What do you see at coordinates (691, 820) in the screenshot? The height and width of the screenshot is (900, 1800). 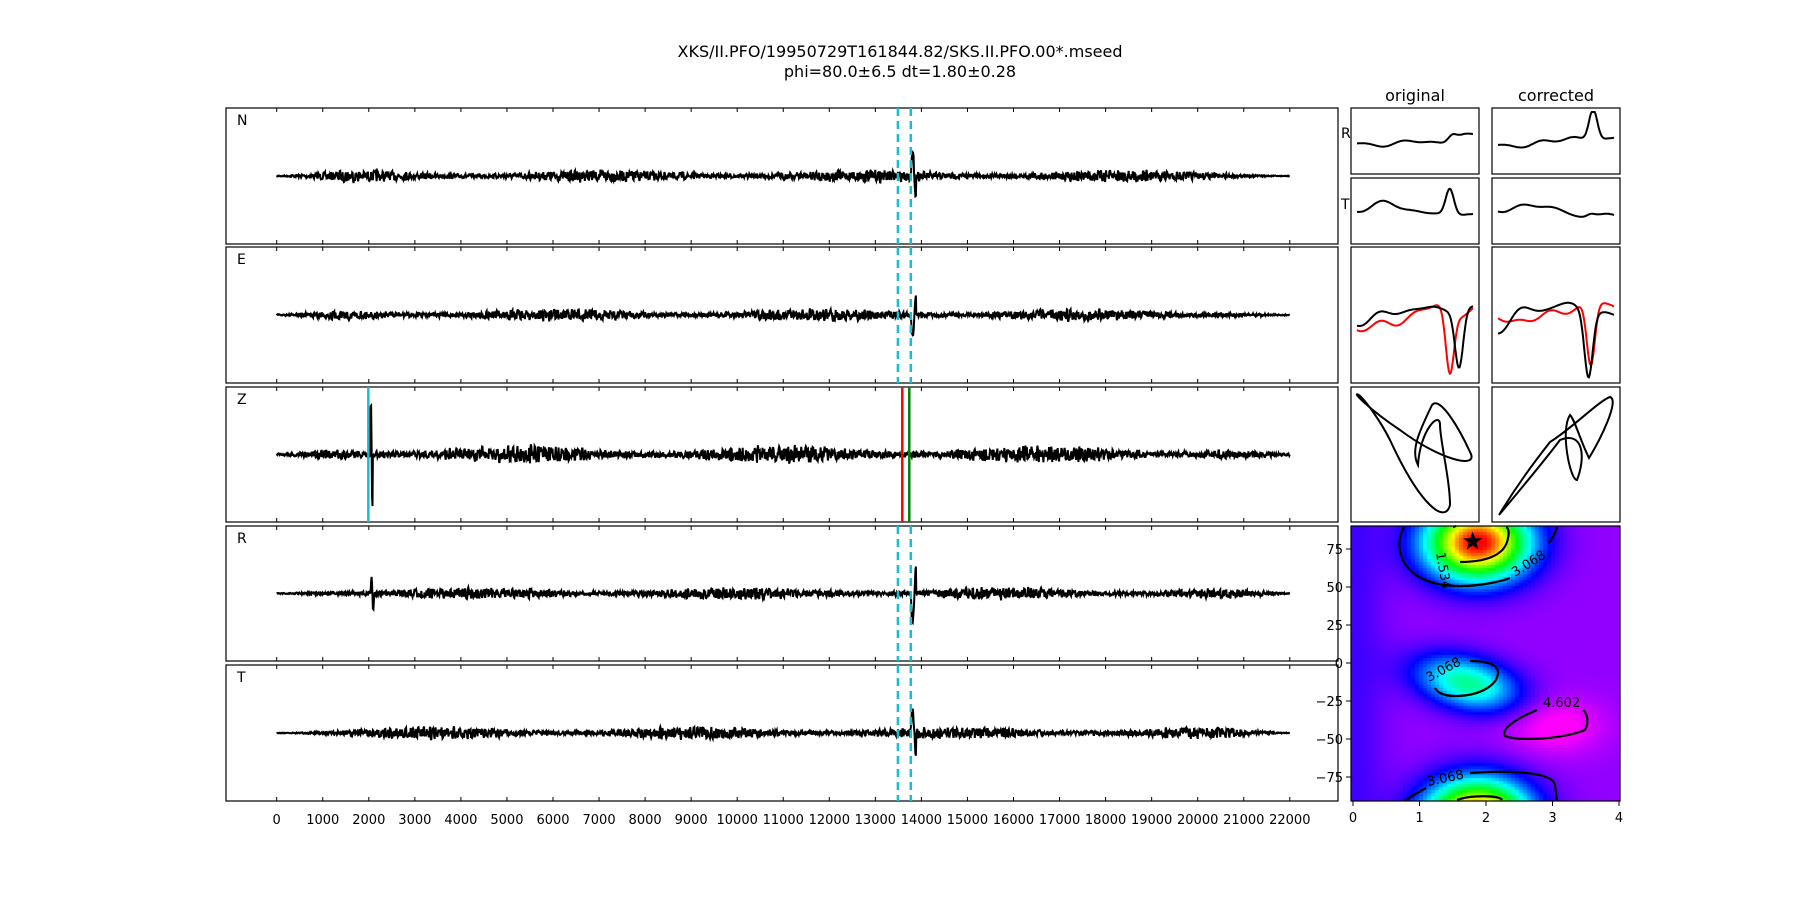 I see `x-tick-label: 9000` at bounding box center [691, 820].